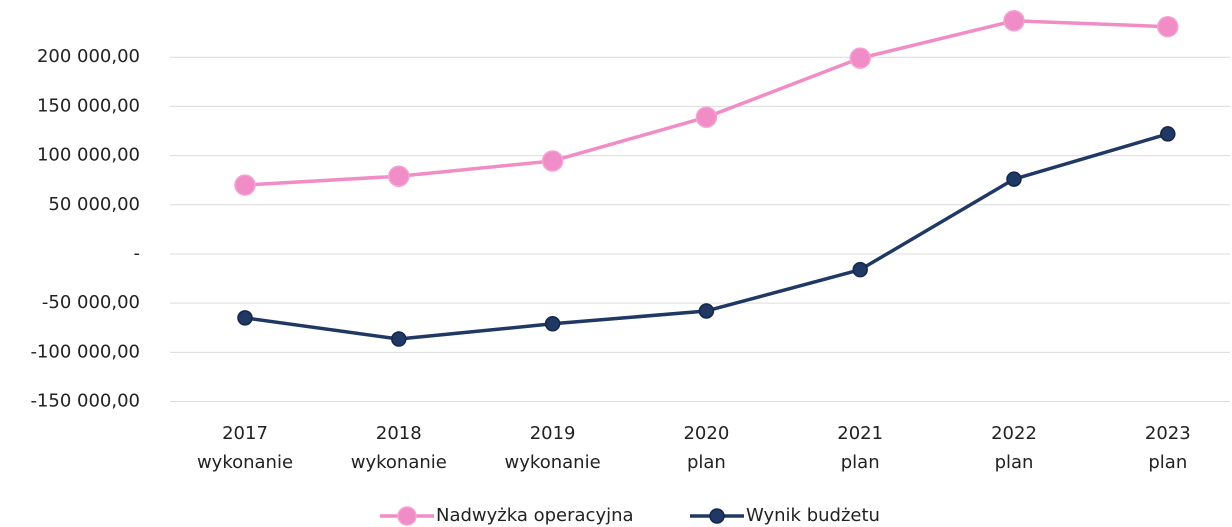 The image size is (1232, 527). I want to click on x-tick-label: 2020, so click(706, 433).